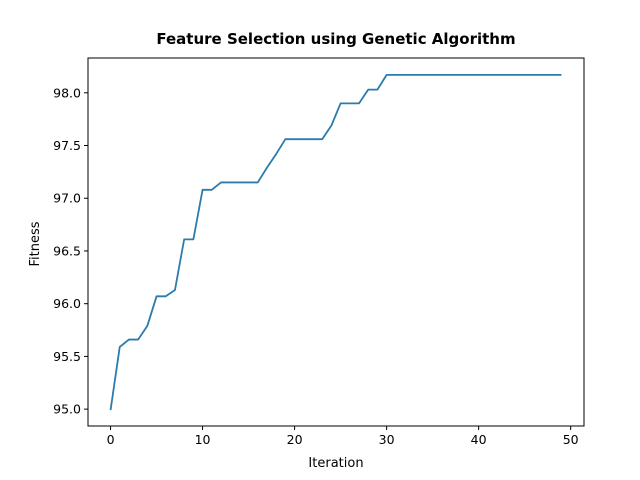  Describe the element at coordinates (295, 439) in the screenshot. I see `x-tick-label: 20` at that location.